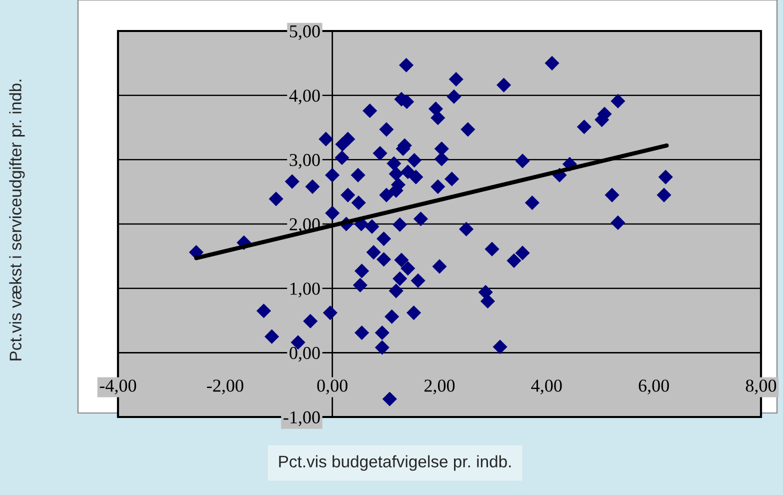 This screenshot has height=495, width=783. What do you see at coordinates (17, 220) in the screenshot?
I see `y-axis-title: Pct.vis vækst i serviceudgifter pr. indb.` at bounding box center [17, 220].